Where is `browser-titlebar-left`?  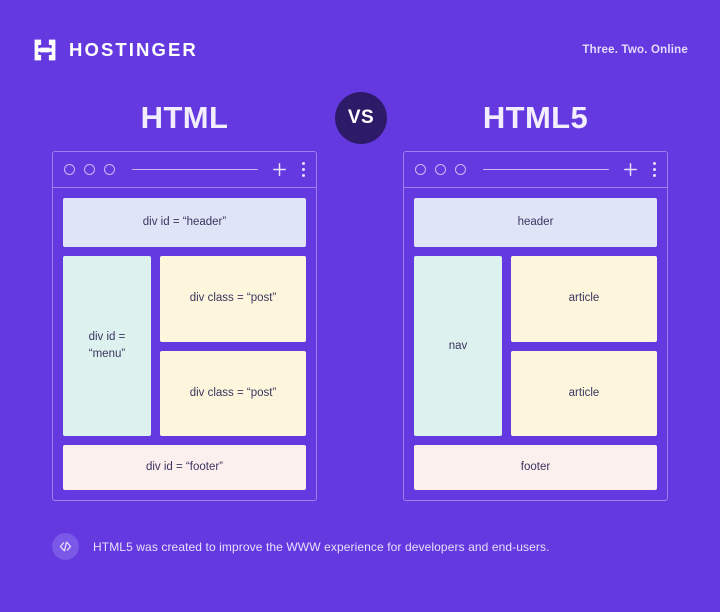 browser-titlebar-left is located at coordinates (184, 170).